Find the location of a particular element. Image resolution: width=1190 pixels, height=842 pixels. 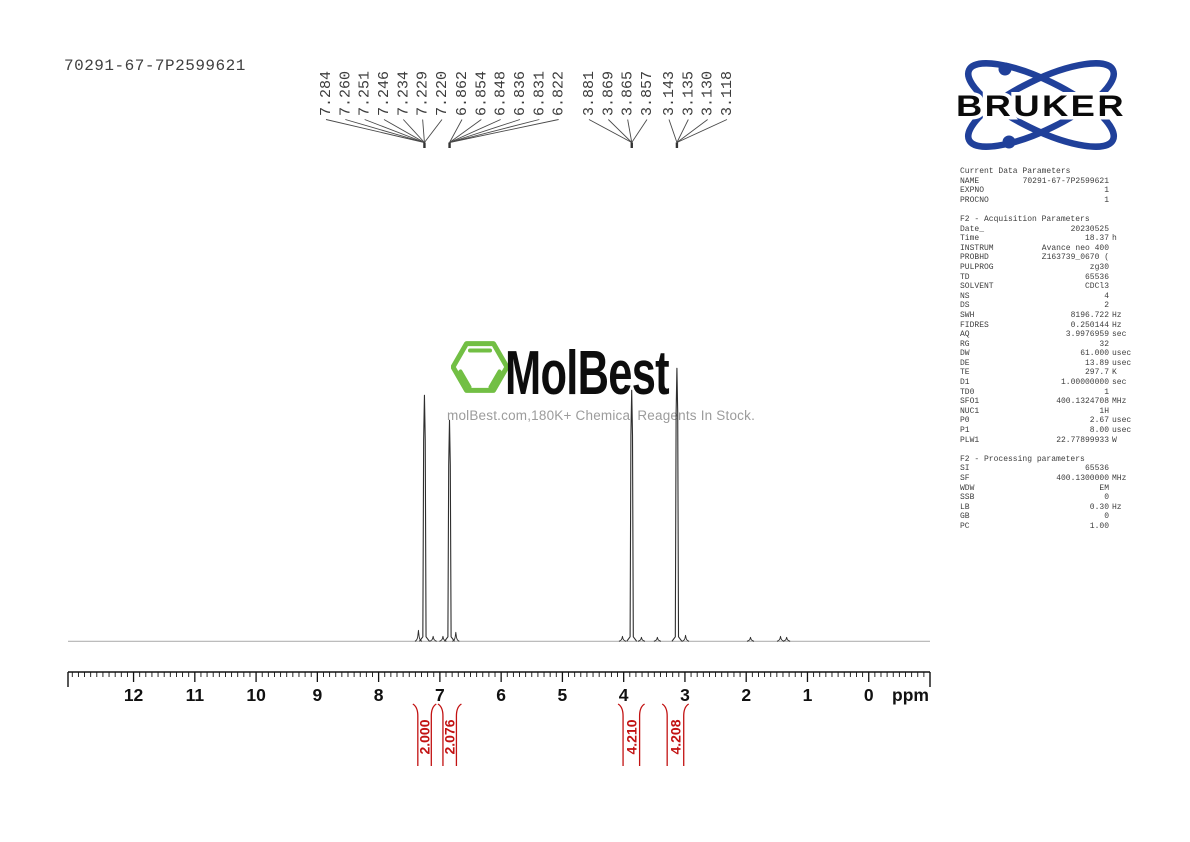

parameter-cell: SSB is located at coordinates (967, 498).